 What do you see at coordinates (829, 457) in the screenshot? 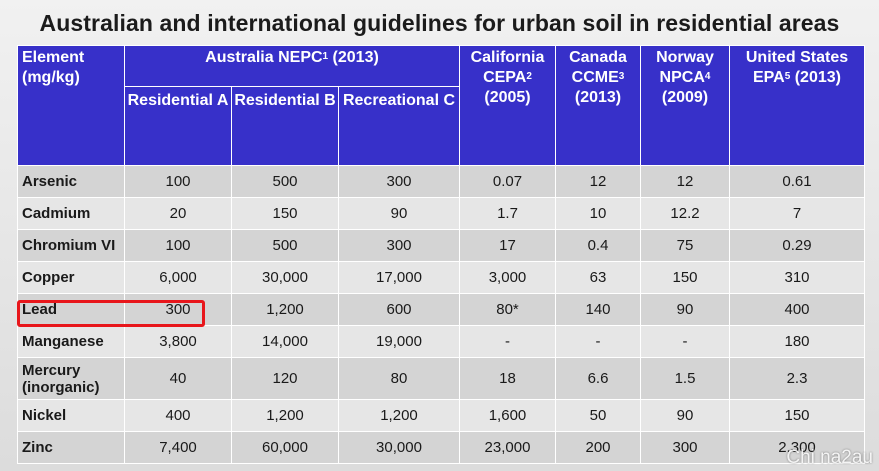
I see `watermark: Chi na2au` at bounding box center [829, 457].